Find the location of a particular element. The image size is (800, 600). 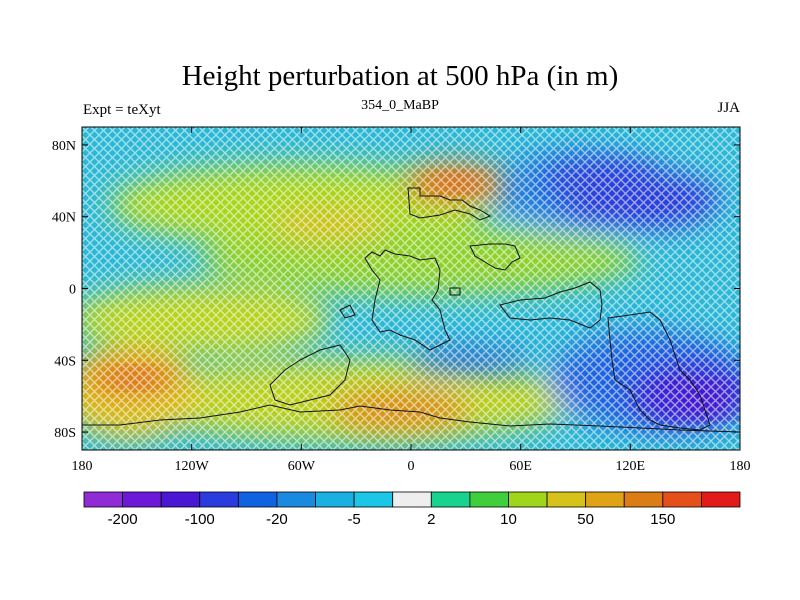

colorbar-label: -200 is located at coordinates (123, 519).